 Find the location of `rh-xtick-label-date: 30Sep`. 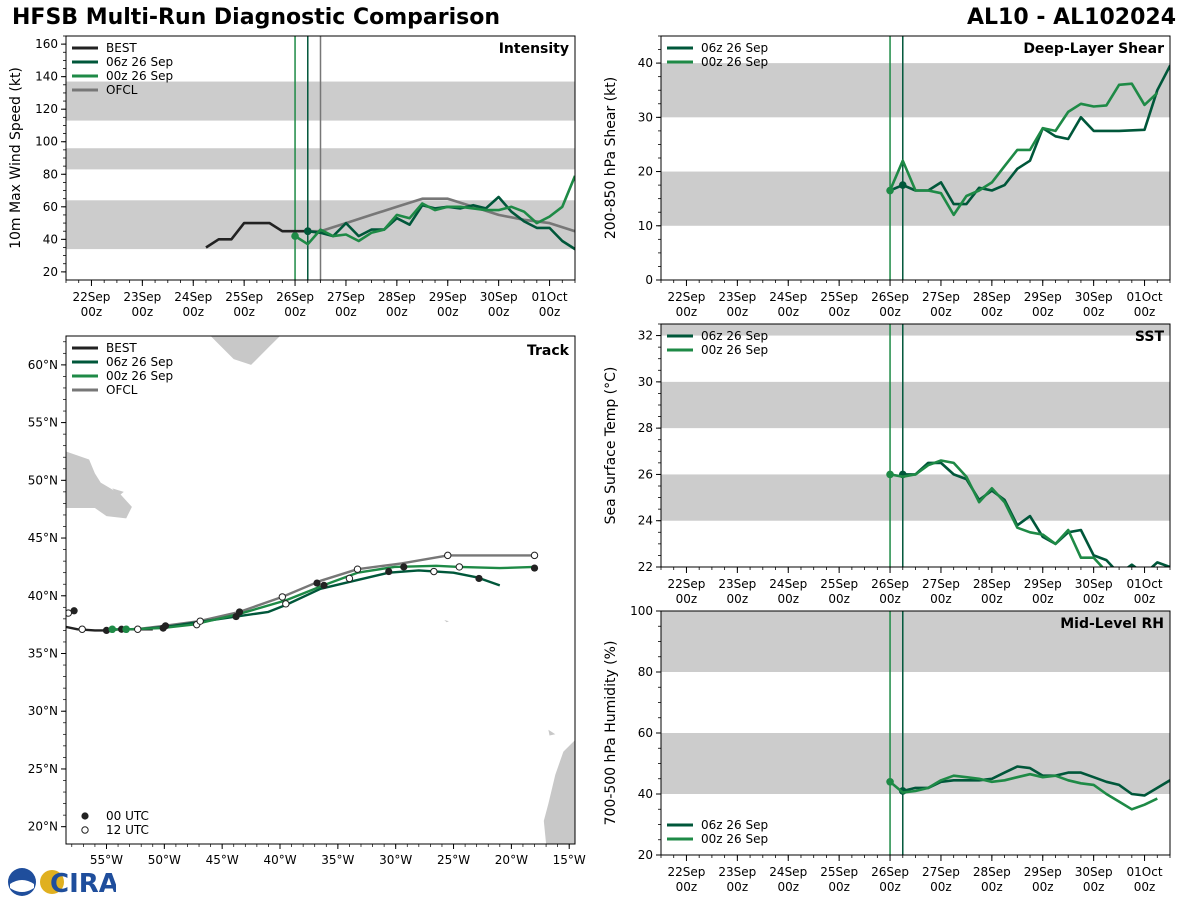

rh-xtick-label-date: 30Sep is located at coordinates (1094, 872).